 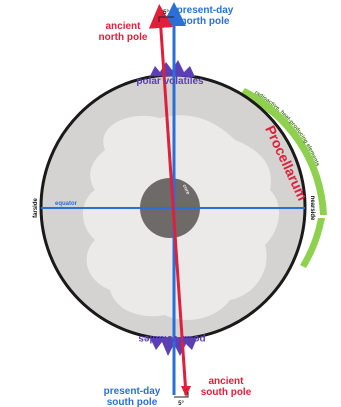 I want to click on core-label: core, so click(x=186, y=190).